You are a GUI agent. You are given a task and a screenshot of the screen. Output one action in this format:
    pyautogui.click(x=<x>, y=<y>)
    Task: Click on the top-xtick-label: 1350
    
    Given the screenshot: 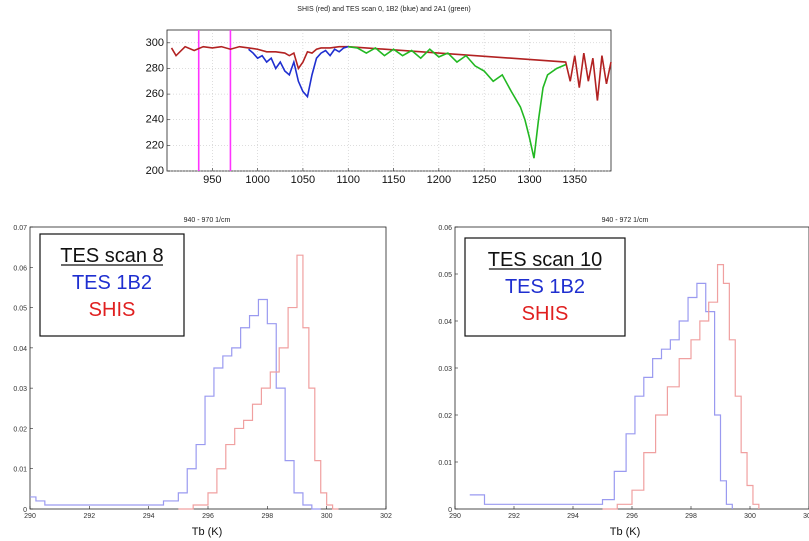 What is the action you would take?
    pyautogui.click(x=575, y=180)
    